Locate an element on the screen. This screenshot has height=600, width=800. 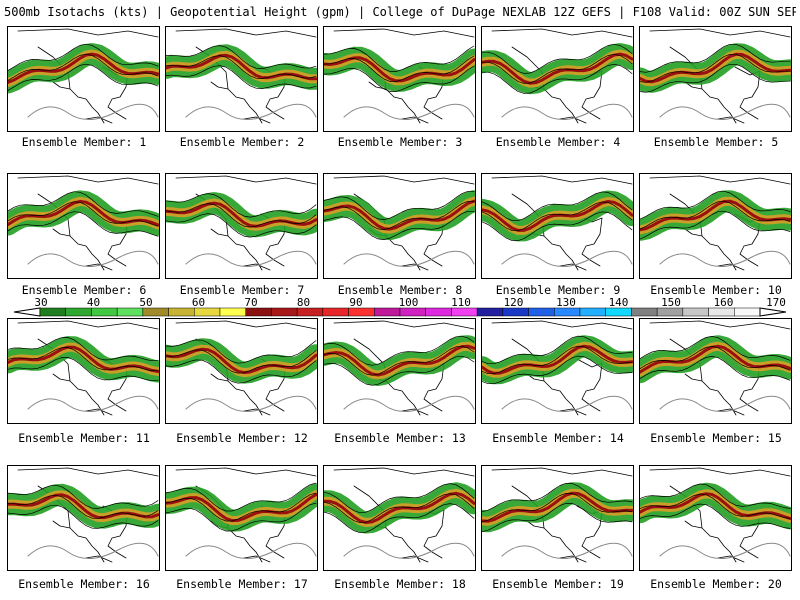
colorbar-tick-label: 40 is located at coordinates (93, 302).